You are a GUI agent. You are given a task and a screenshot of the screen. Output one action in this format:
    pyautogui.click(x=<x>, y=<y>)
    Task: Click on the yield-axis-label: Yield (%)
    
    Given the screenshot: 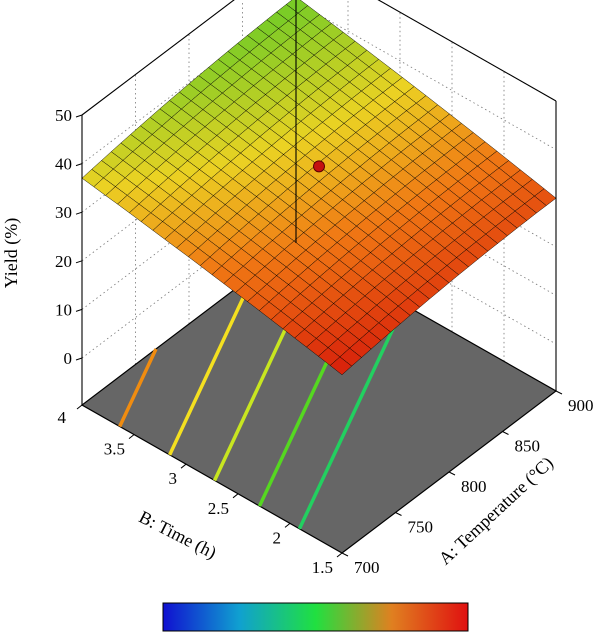 What is the action you would take?
    pyautogui.click(x=11, y=253)
    